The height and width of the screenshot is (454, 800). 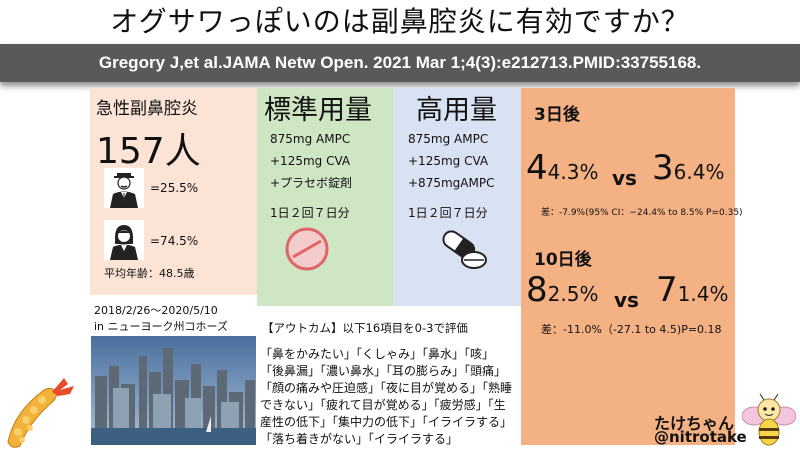 What do you see at coordinates (642, 213) in the screenshot?
I see `day3-statistics: 差：-7.9%(95% CI：−24.4% to 8.5% P=0.35)` at bounding box center [642, 213].